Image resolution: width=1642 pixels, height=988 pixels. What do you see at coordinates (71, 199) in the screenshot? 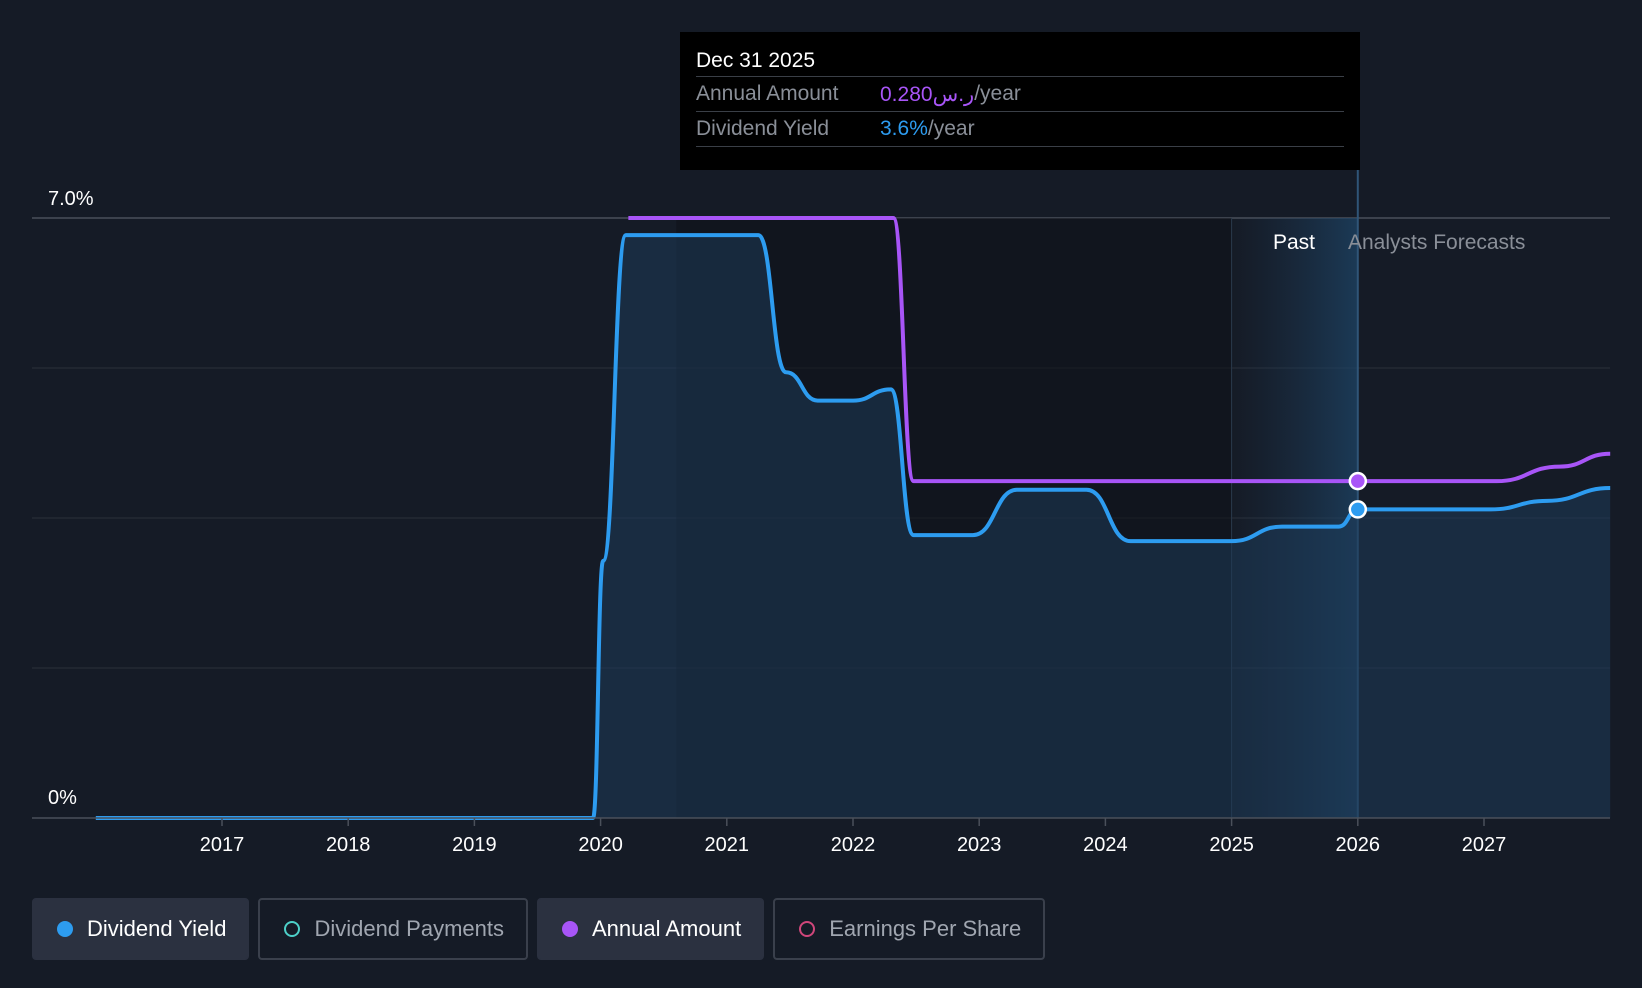
I see `y-tick-label-max: 7.0%` at bounding box center [71, 199].